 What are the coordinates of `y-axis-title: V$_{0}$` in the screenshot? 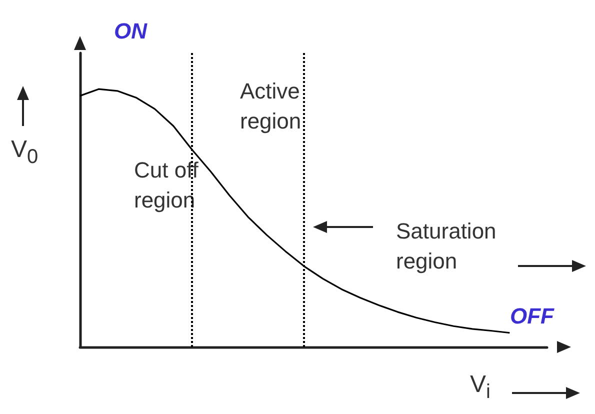 It's located at (24, 152).